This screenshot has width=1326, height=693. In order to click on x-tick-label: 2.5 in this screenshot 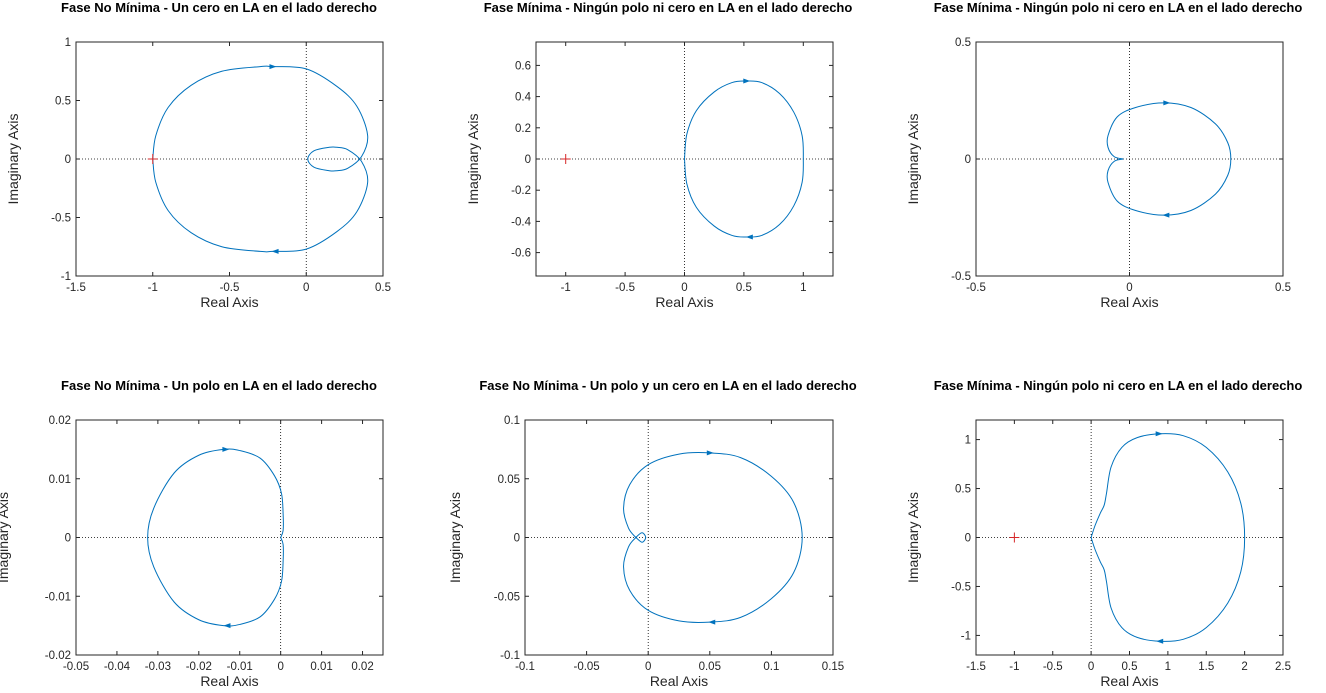, I will do `click(1283, 667)`.